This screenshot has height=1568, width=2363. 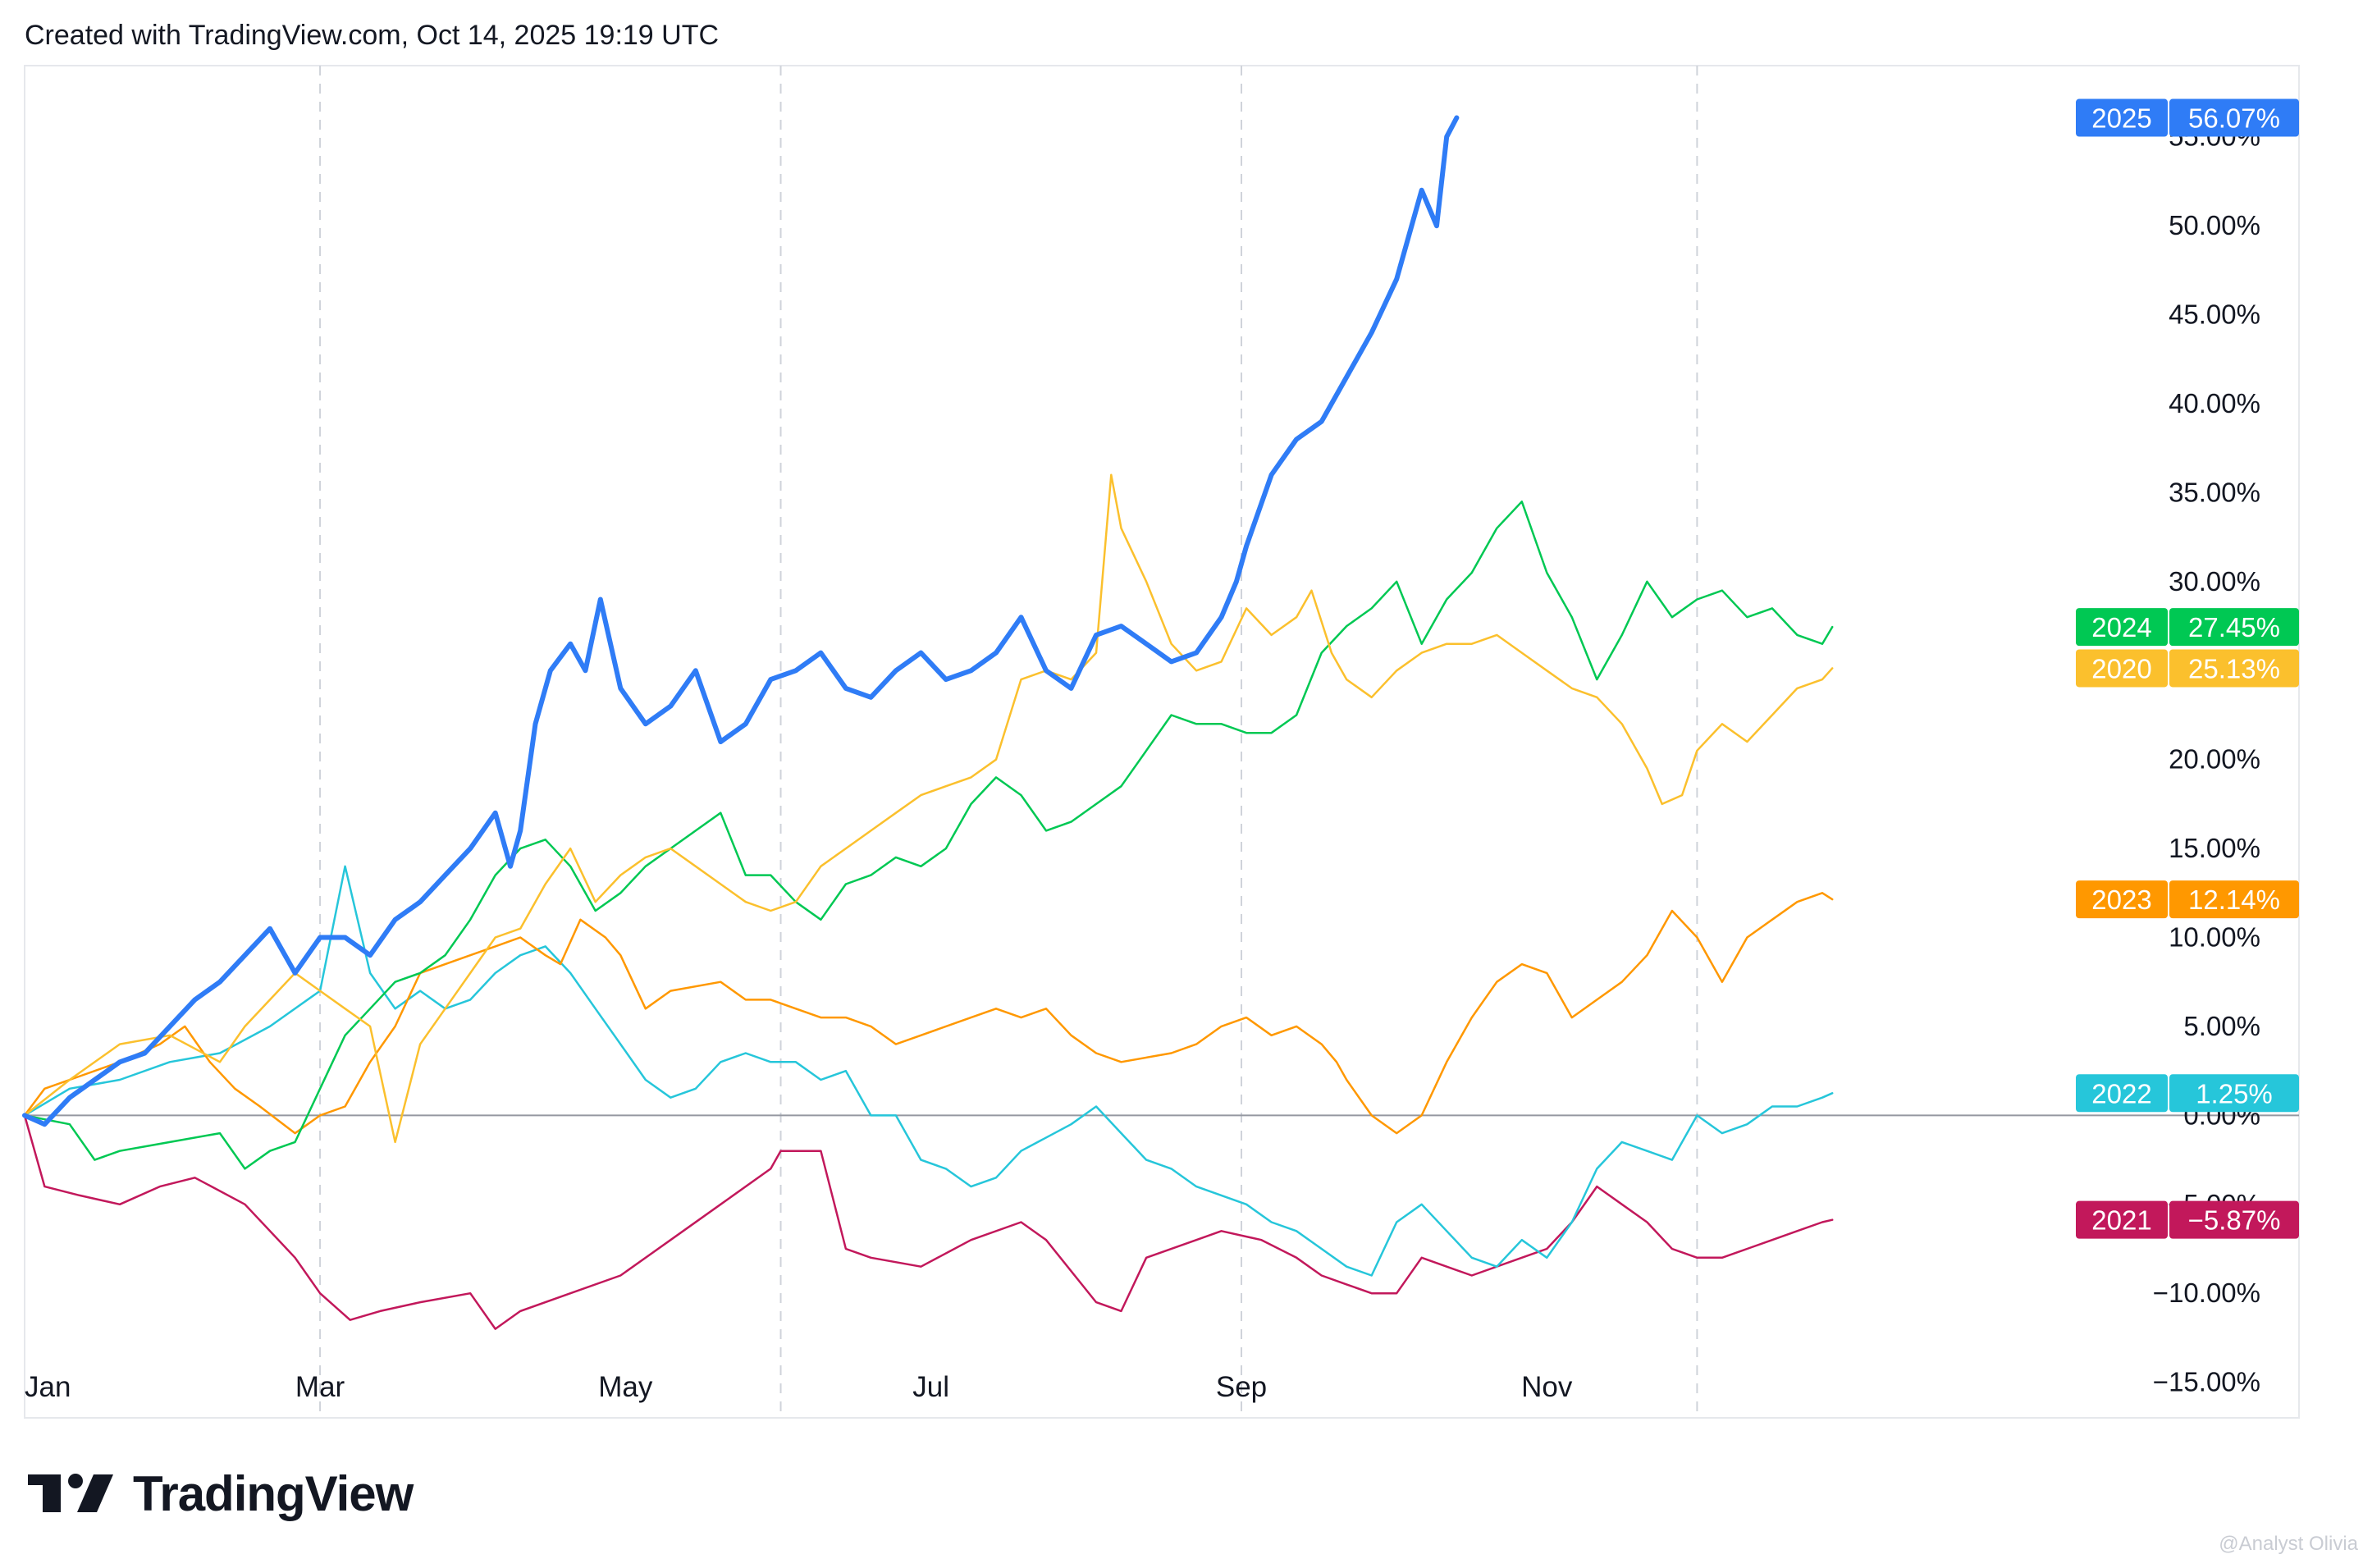 What do you see at coordinates (48, 1387) in the screenshot?
I see `x-tick-label: Jan` at bounding box center [48, 1387].